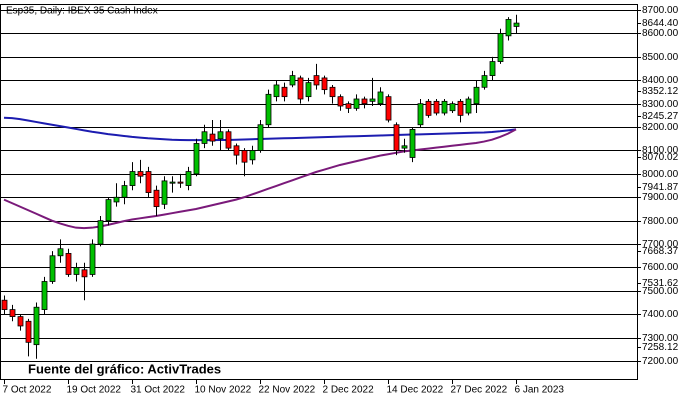  Describe the element at coordinates (660, 116) in the screenshot. I see `y-tick-label: 8245.27` at that location.